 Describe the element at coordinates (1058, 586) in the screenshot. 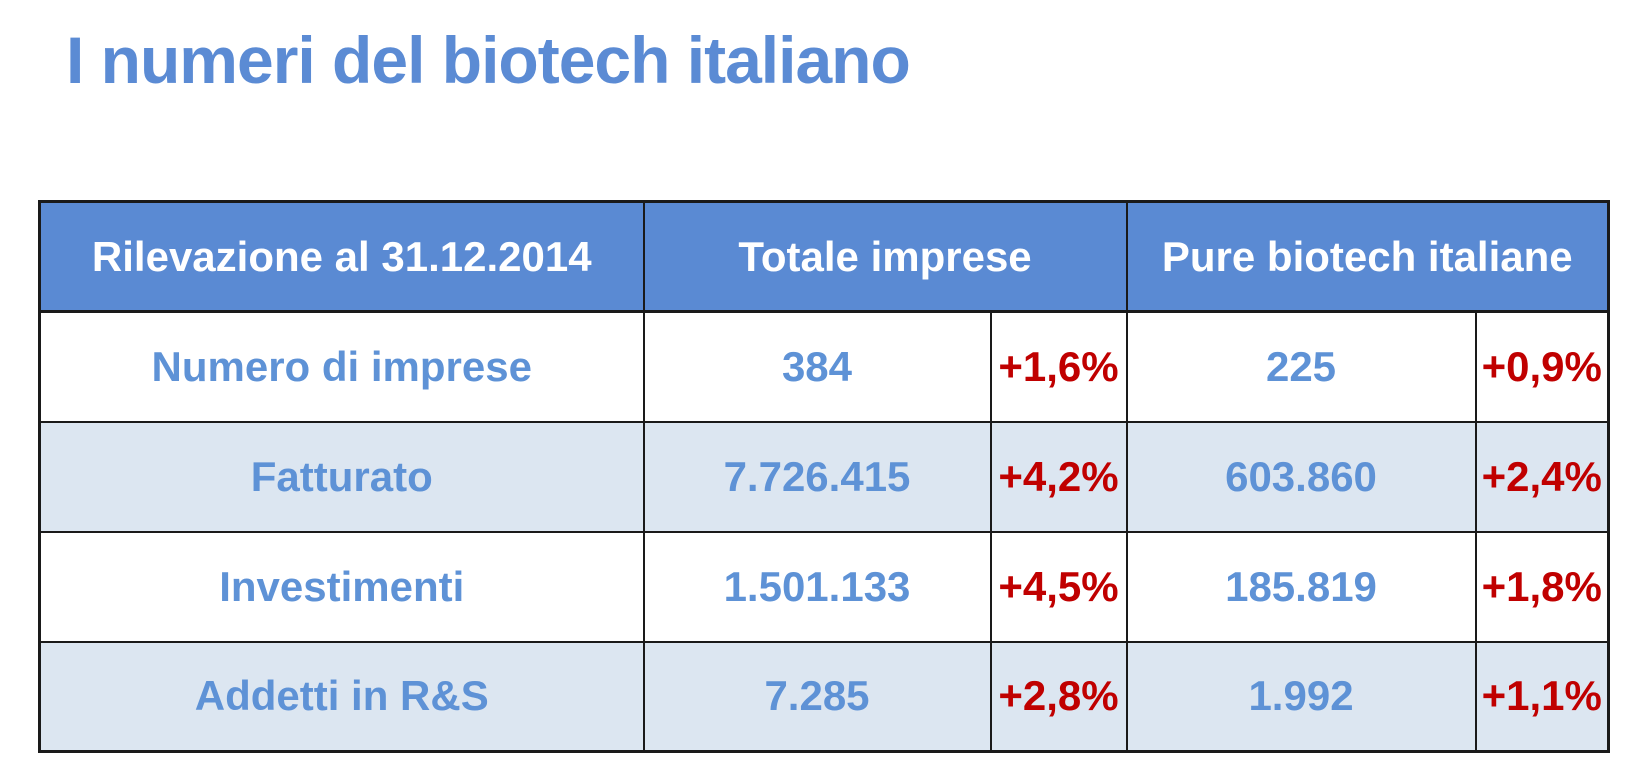

I see `totale-delta: +4,5%` at that location.